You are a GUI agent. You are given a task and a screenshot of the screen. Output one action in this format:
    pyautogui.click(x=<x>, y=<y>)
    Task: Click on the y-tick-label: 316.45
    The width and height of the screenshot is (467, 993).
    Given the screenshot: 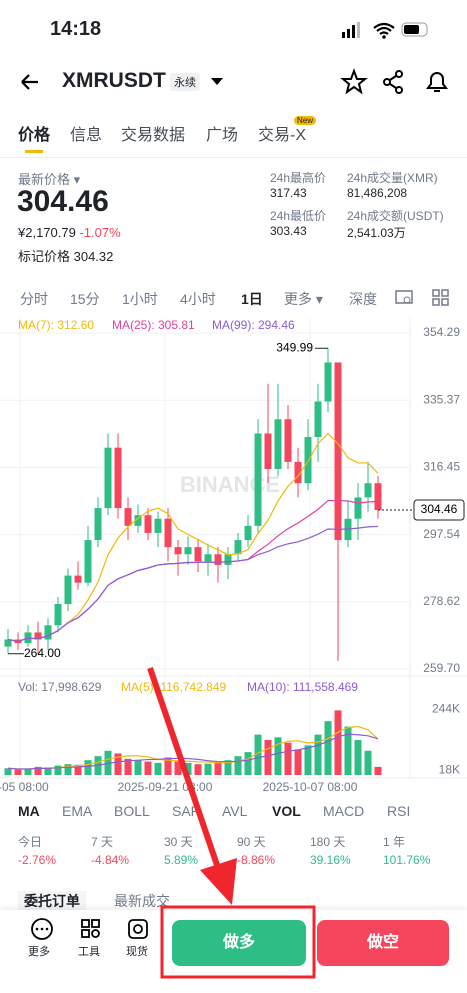 What is the action you would take?
    pyautogui.click(x=441, y=467)
    